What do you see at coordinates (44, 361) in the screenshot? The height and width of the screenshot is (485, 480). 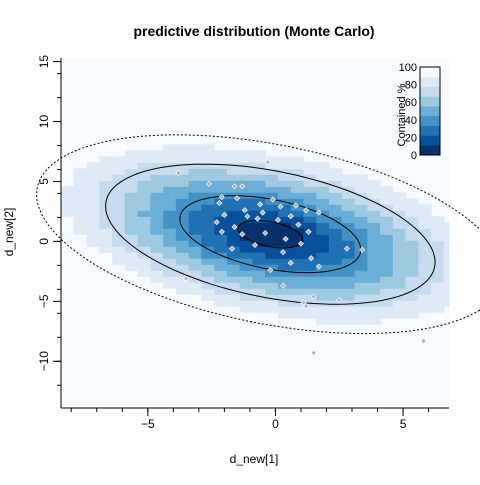 I see `y-tick-label: −10` at bounding box center [44, 361].